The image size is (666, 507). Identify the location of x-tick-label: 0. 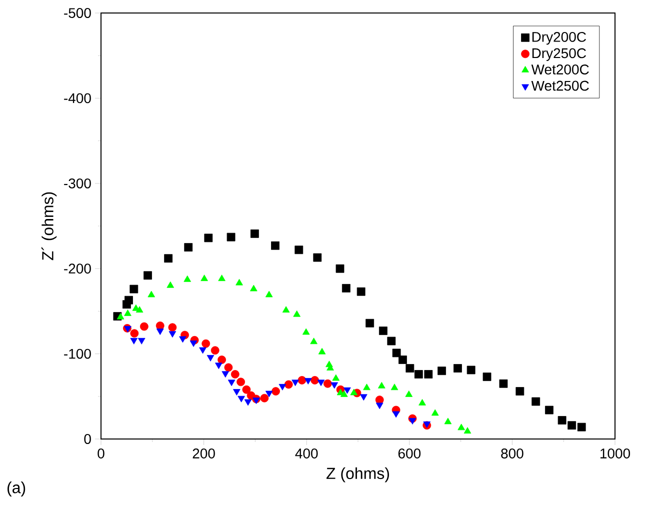
(101, 453).